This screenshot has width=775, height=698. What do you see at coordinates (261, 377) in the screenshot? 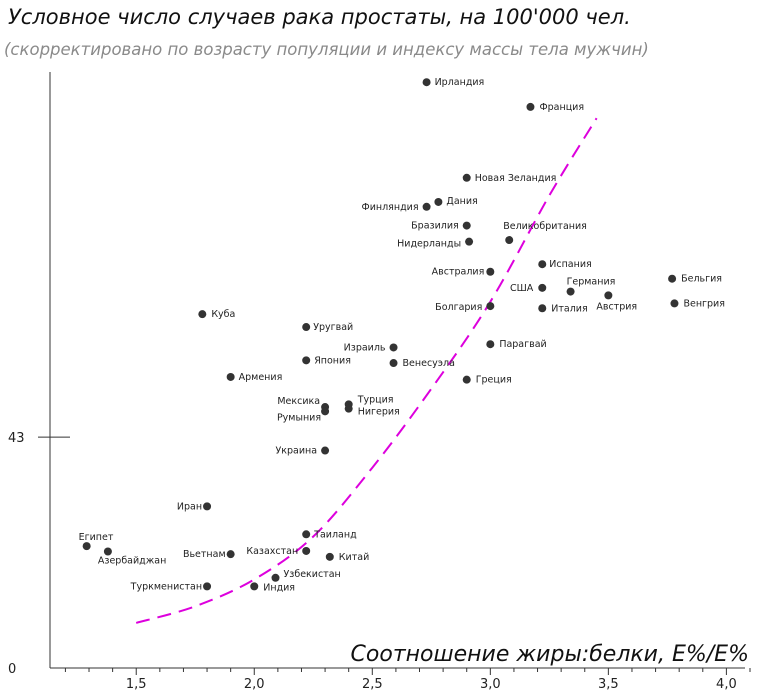
I see `point-label: Армения` at bounding box center [261, 377].